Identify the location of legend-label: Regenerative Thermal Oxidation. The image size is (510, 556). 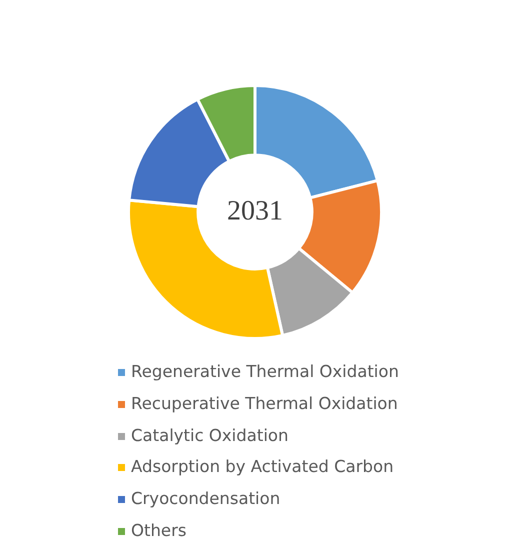
(264, 372).